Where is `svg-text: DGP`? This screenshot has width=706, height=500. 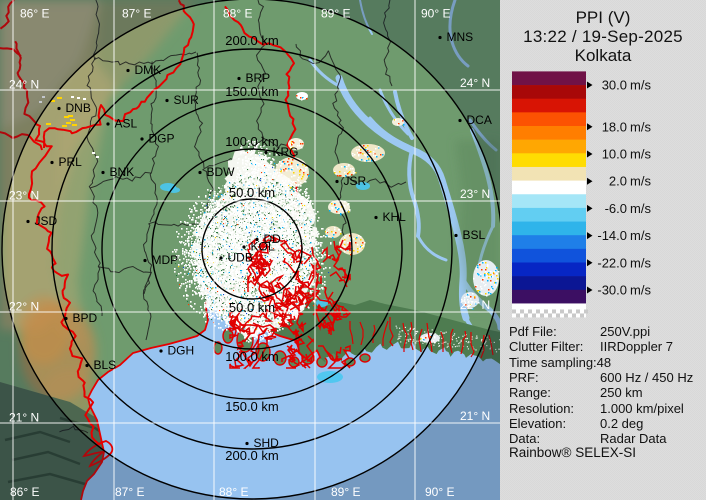
svg-text: DGP is located at coordinates (162, 139).